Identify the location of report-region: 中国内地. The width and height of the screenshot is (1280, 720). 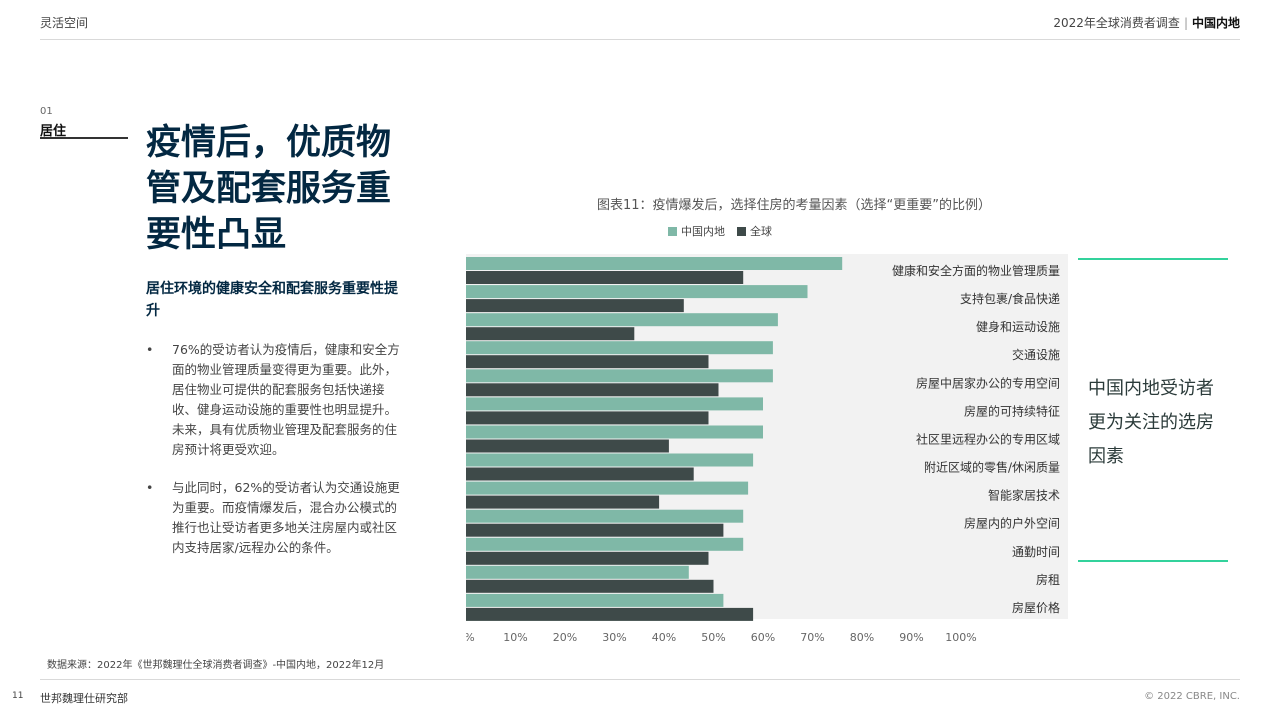
(1215, 23).